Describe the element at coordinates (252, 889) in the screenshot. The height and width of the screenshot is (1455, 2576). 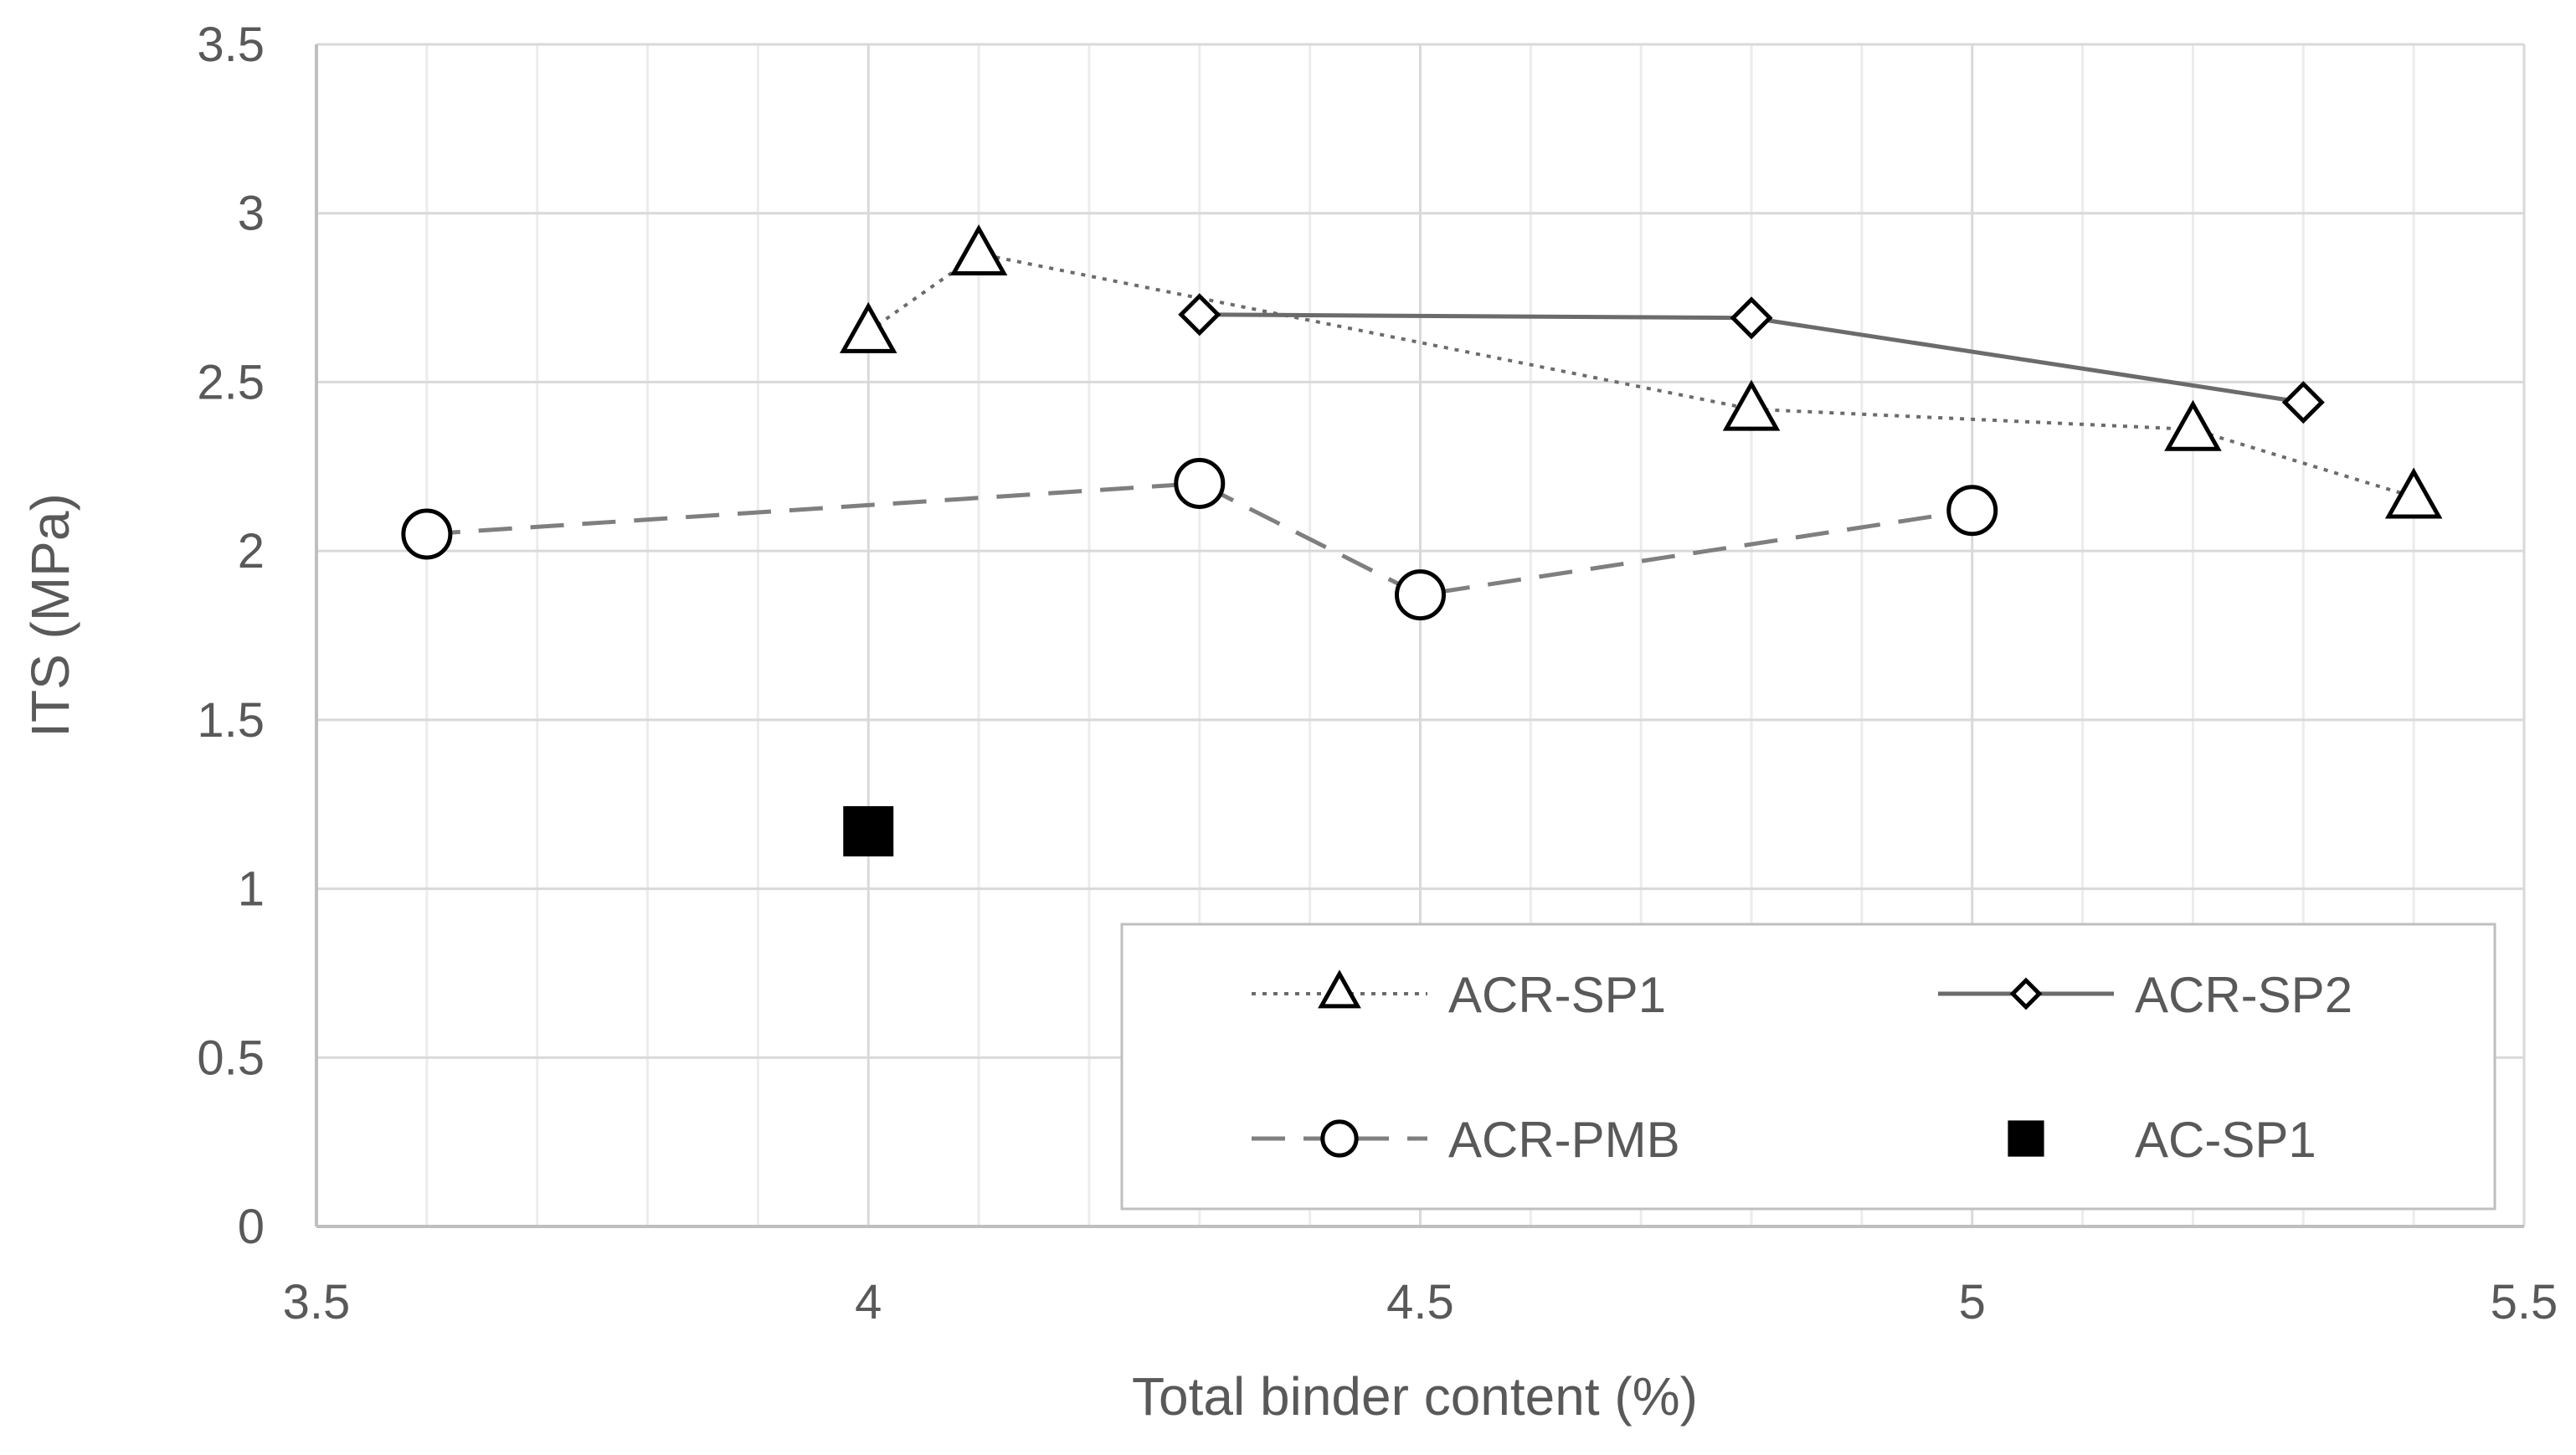
I see `y-tick-label: 1` at that location.